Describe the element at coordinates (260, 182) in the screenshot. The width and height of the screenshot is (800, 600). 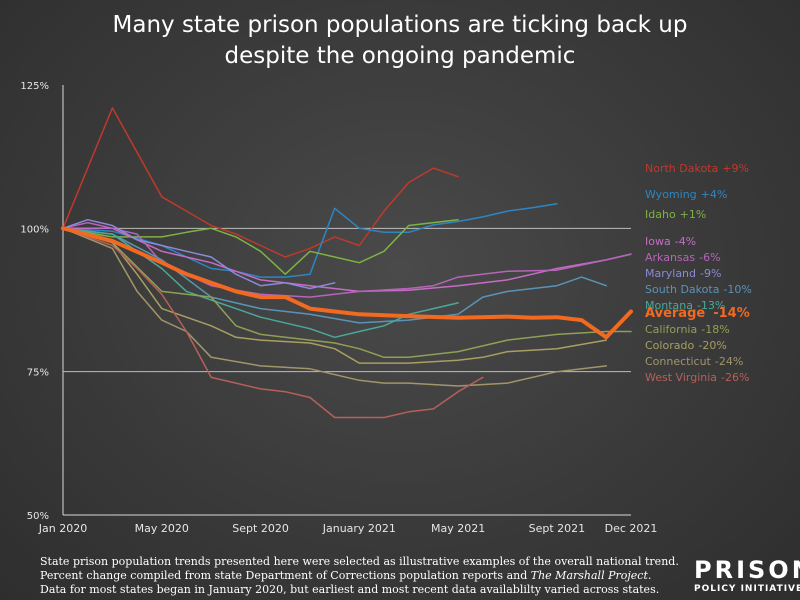
I see `series-line-north-dakota` at that location.